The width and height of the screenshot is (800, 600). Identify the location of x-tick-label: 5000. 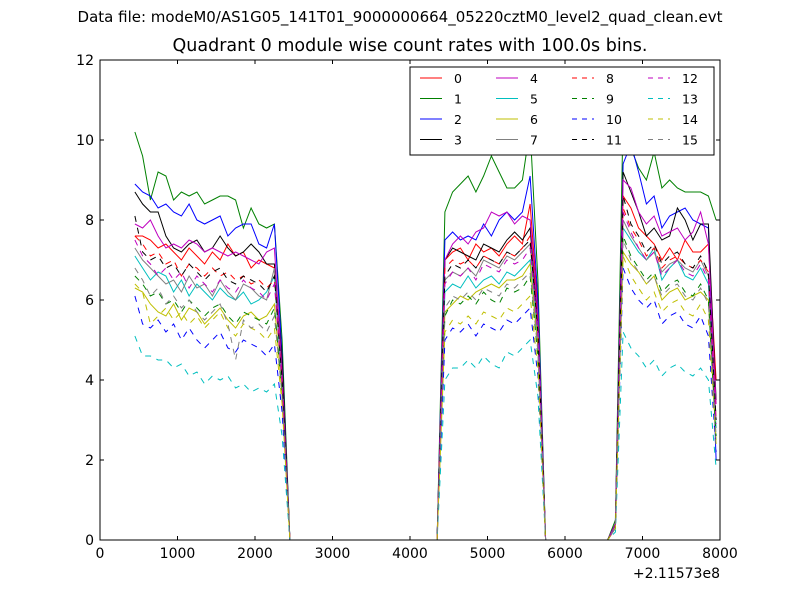
(488, 554).